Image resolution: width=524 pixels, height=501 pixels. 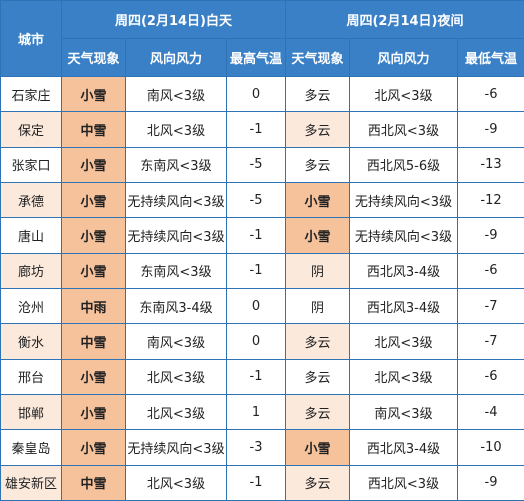 What do you see at coordinates (31, 411) in the screenshot?
I see `city-cell: 邯郸` at bounding box center [31, 411].